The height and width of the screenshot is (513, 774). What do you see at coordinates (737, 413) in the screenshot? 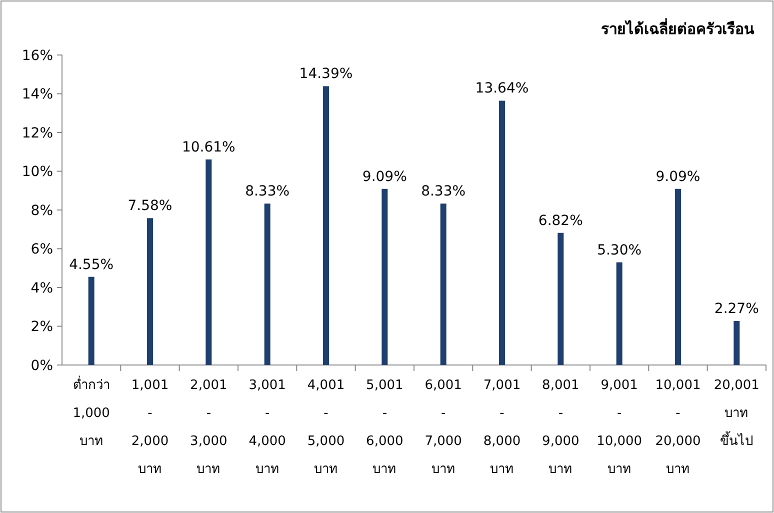
I see `x-tick-label: 20,001 บาท ขึ้นไป` at bounding box center [737, 413].